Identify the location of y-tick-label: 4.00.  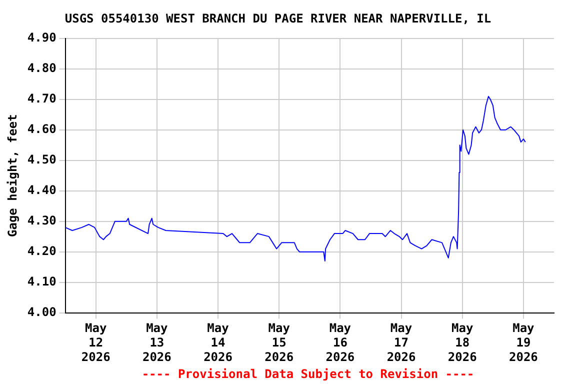
(41, 311).